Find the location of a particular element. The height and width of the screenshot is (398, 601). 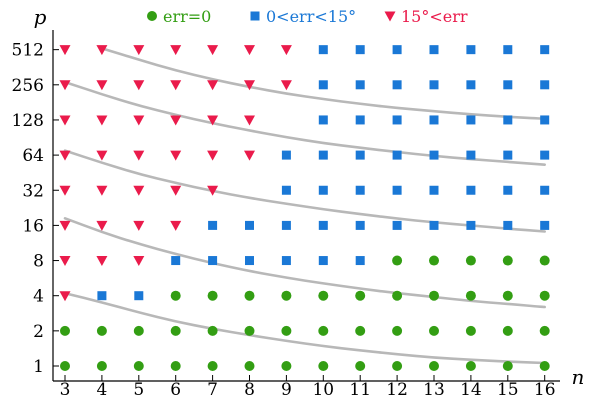

x-tick-label: 3 is located at coordinates (65, 389).